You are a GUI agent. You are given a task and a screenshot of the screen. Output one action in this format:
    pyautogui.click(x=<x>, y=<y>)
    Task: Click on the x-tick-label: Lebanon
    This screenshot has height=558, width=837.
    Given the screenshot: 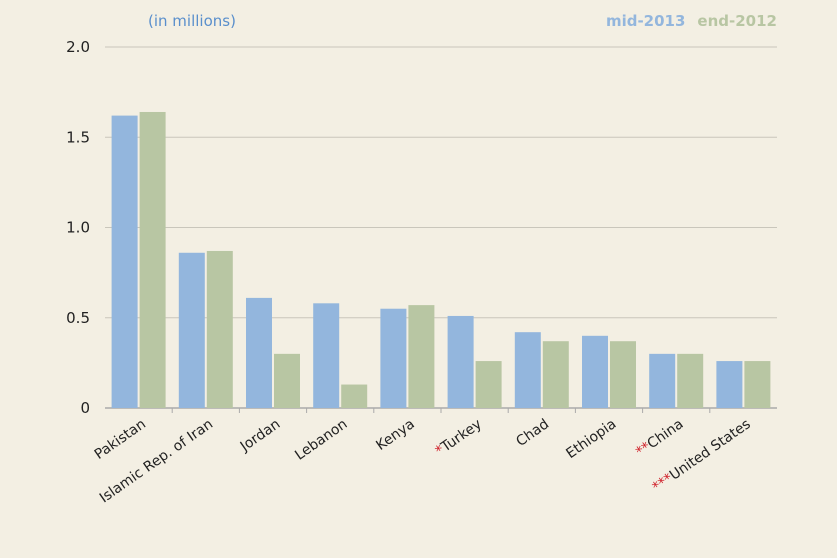 What is the action you would take?
    pyautogui.click(x=321, y=439)
    